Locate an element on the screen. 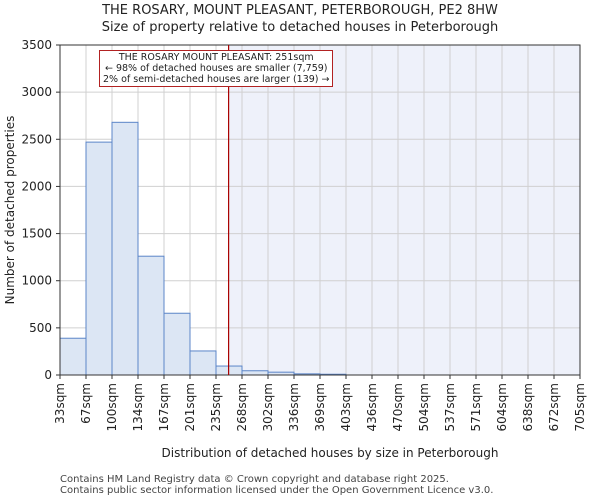 The image size is (600, 500). x-tick-label: 638sqm is located at coordinates (528, 407).